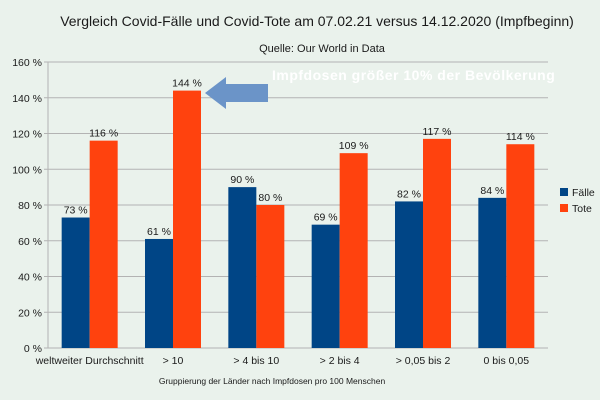 The width and height of the screenshot is (600, 400). What do you see at coordinates (582, 209) in the screenshot?
I see `legend-label: Tote` at bounding box center [582, 209].